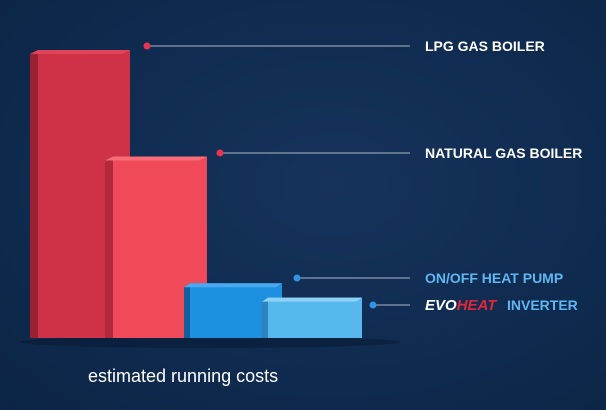  What do you see at coordinates (183, 376) in the screenshot?
I see `x-axis-label: estimated running costs` at bounding box center [183, 376].